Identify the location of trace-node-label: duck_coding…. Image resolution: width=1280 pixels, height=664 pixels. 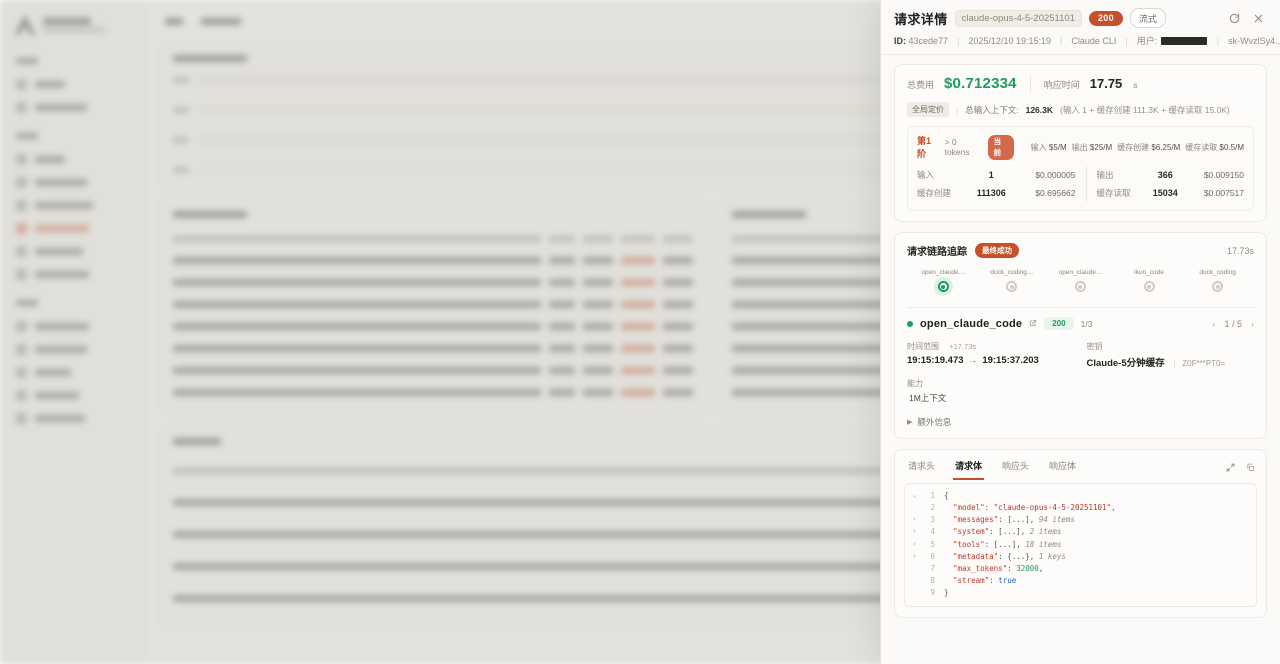
(1012, 272).